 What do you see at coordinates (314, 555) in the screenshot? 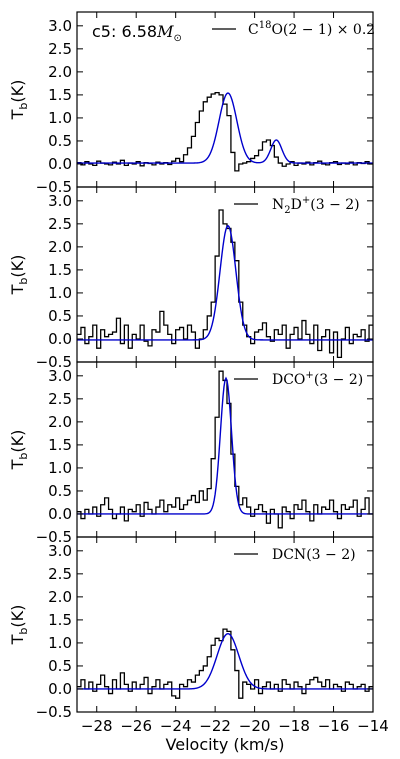
I see `legend-label-panel-4: DCN(3 − 2)` at bounding box center [314, 555].